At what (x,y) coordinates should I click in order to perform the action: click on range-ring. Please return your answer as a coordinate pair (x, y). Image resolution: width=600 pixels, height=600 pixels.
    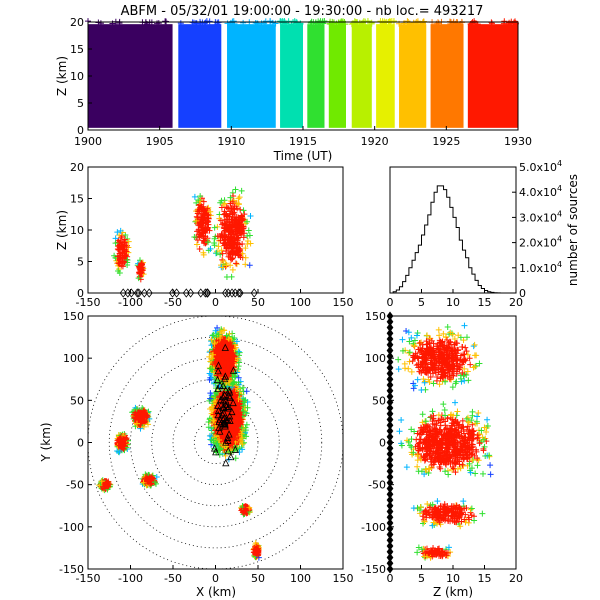
    Looking at the image, I should click on (215, 442).